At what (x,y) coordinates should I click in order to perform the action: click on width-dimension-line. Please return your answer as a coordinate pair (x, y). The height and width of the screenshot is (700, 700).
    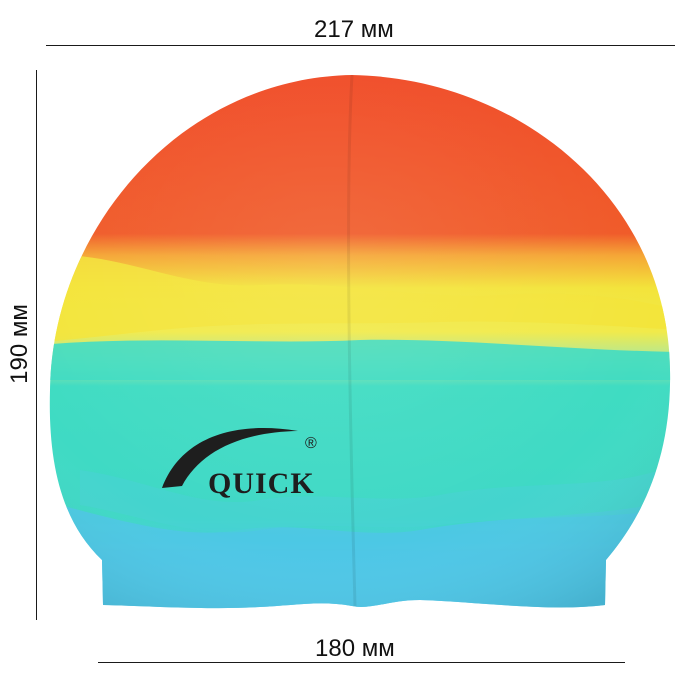
    Looking at the image, I should click on (360, 45).